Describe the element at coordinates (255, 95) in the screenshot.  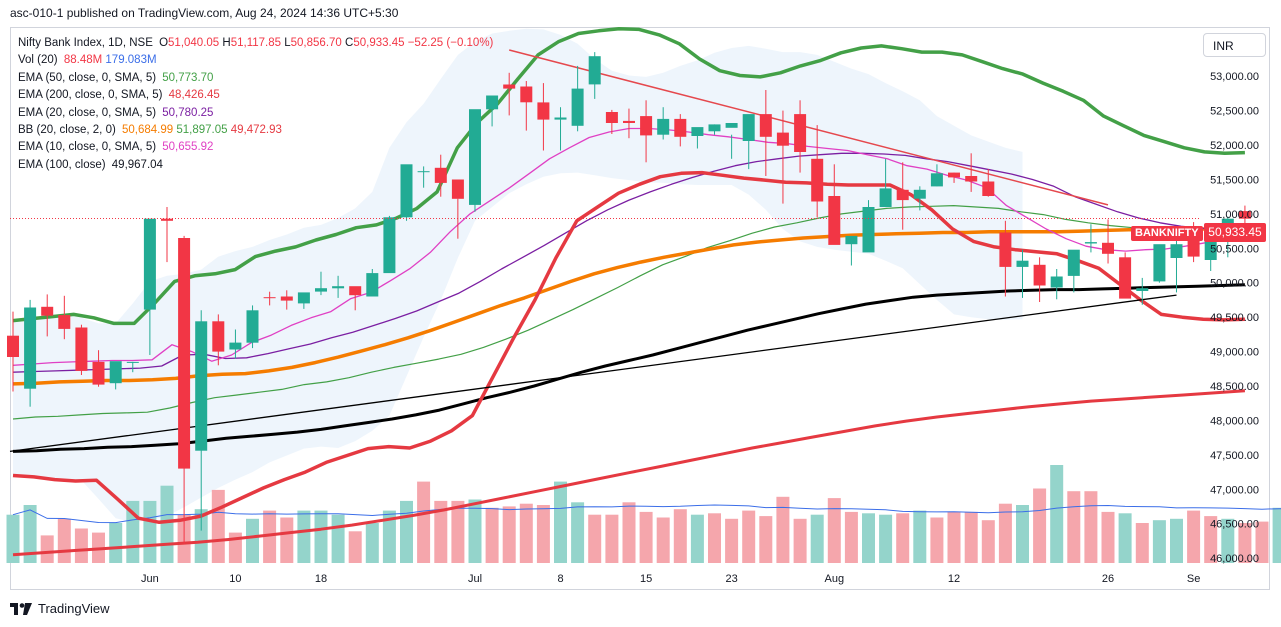
I see `legend-ema200: EMA (200, close, 0, SMA, 5) 48,426.45` at that location.